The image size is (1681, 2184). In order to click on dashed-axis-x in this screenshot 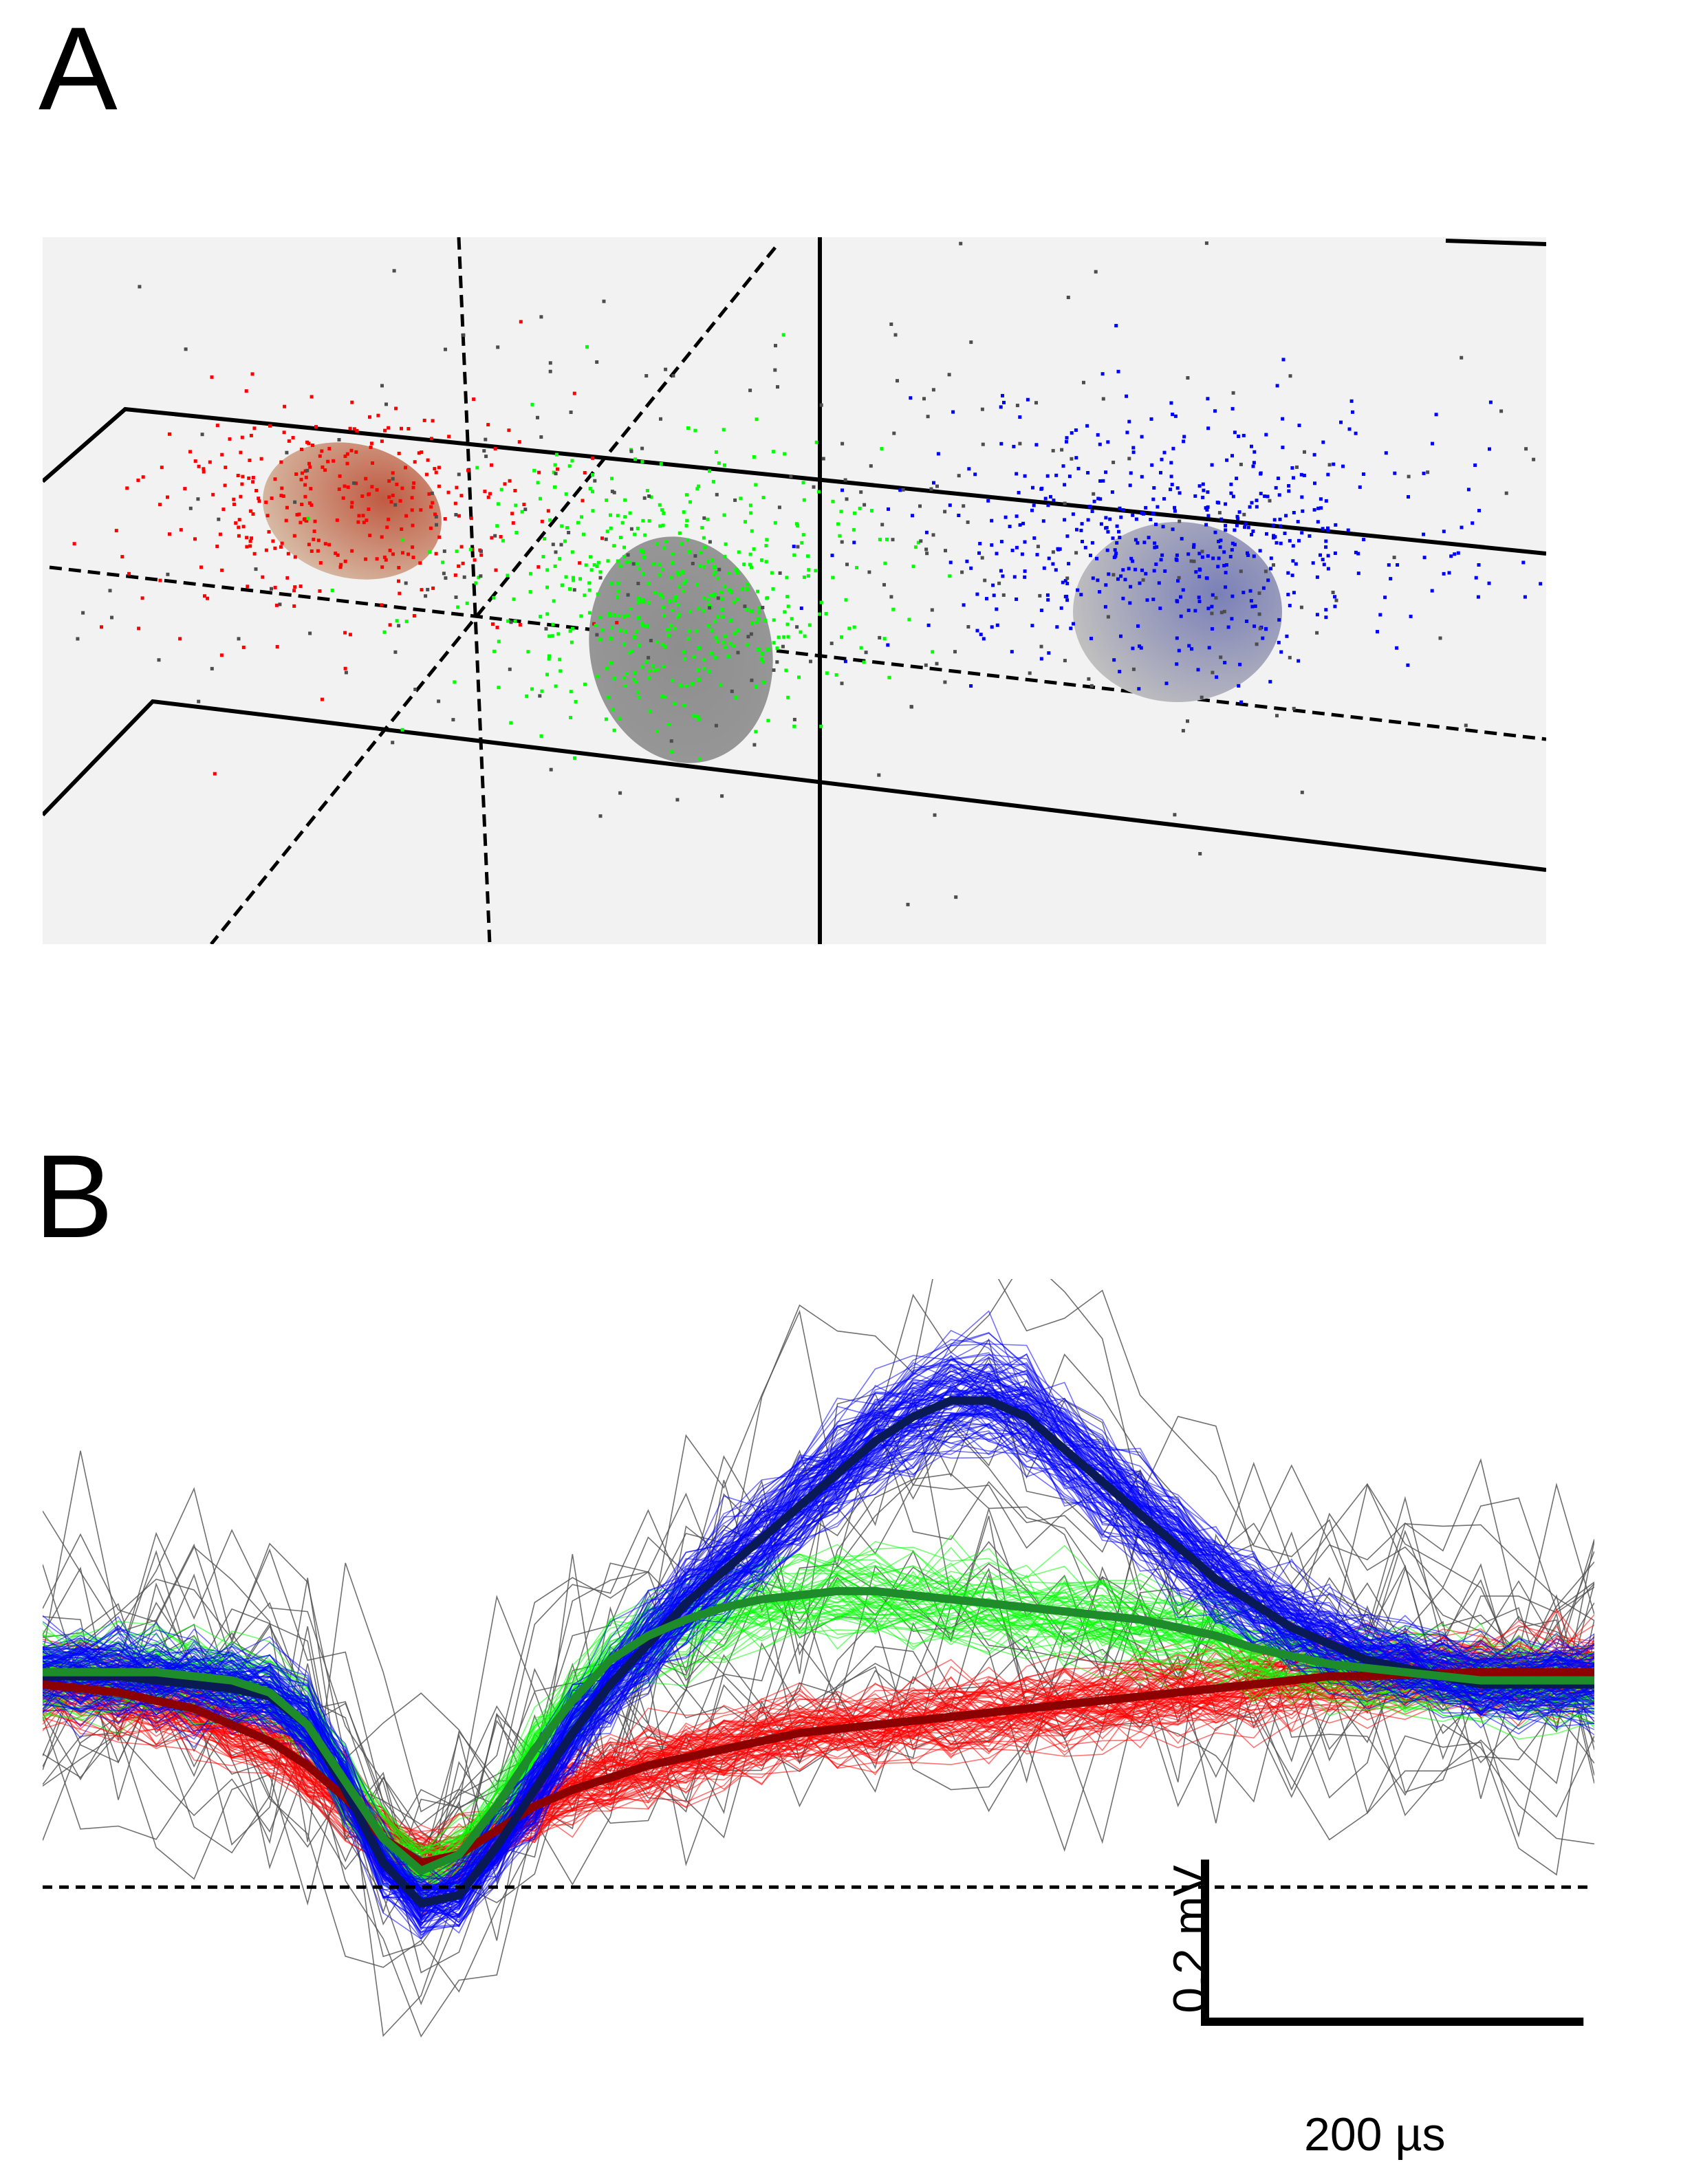, I will do `click(797, 653)`.